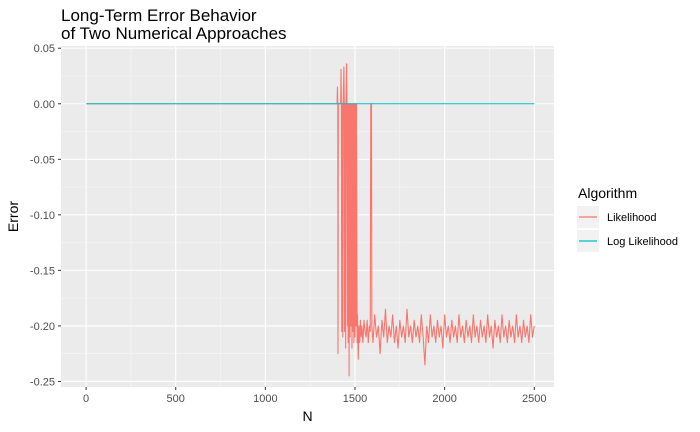 The width and height of the screenshot is (700, 432). I want to click on x-tick-label: 2000, so click(444, 399).